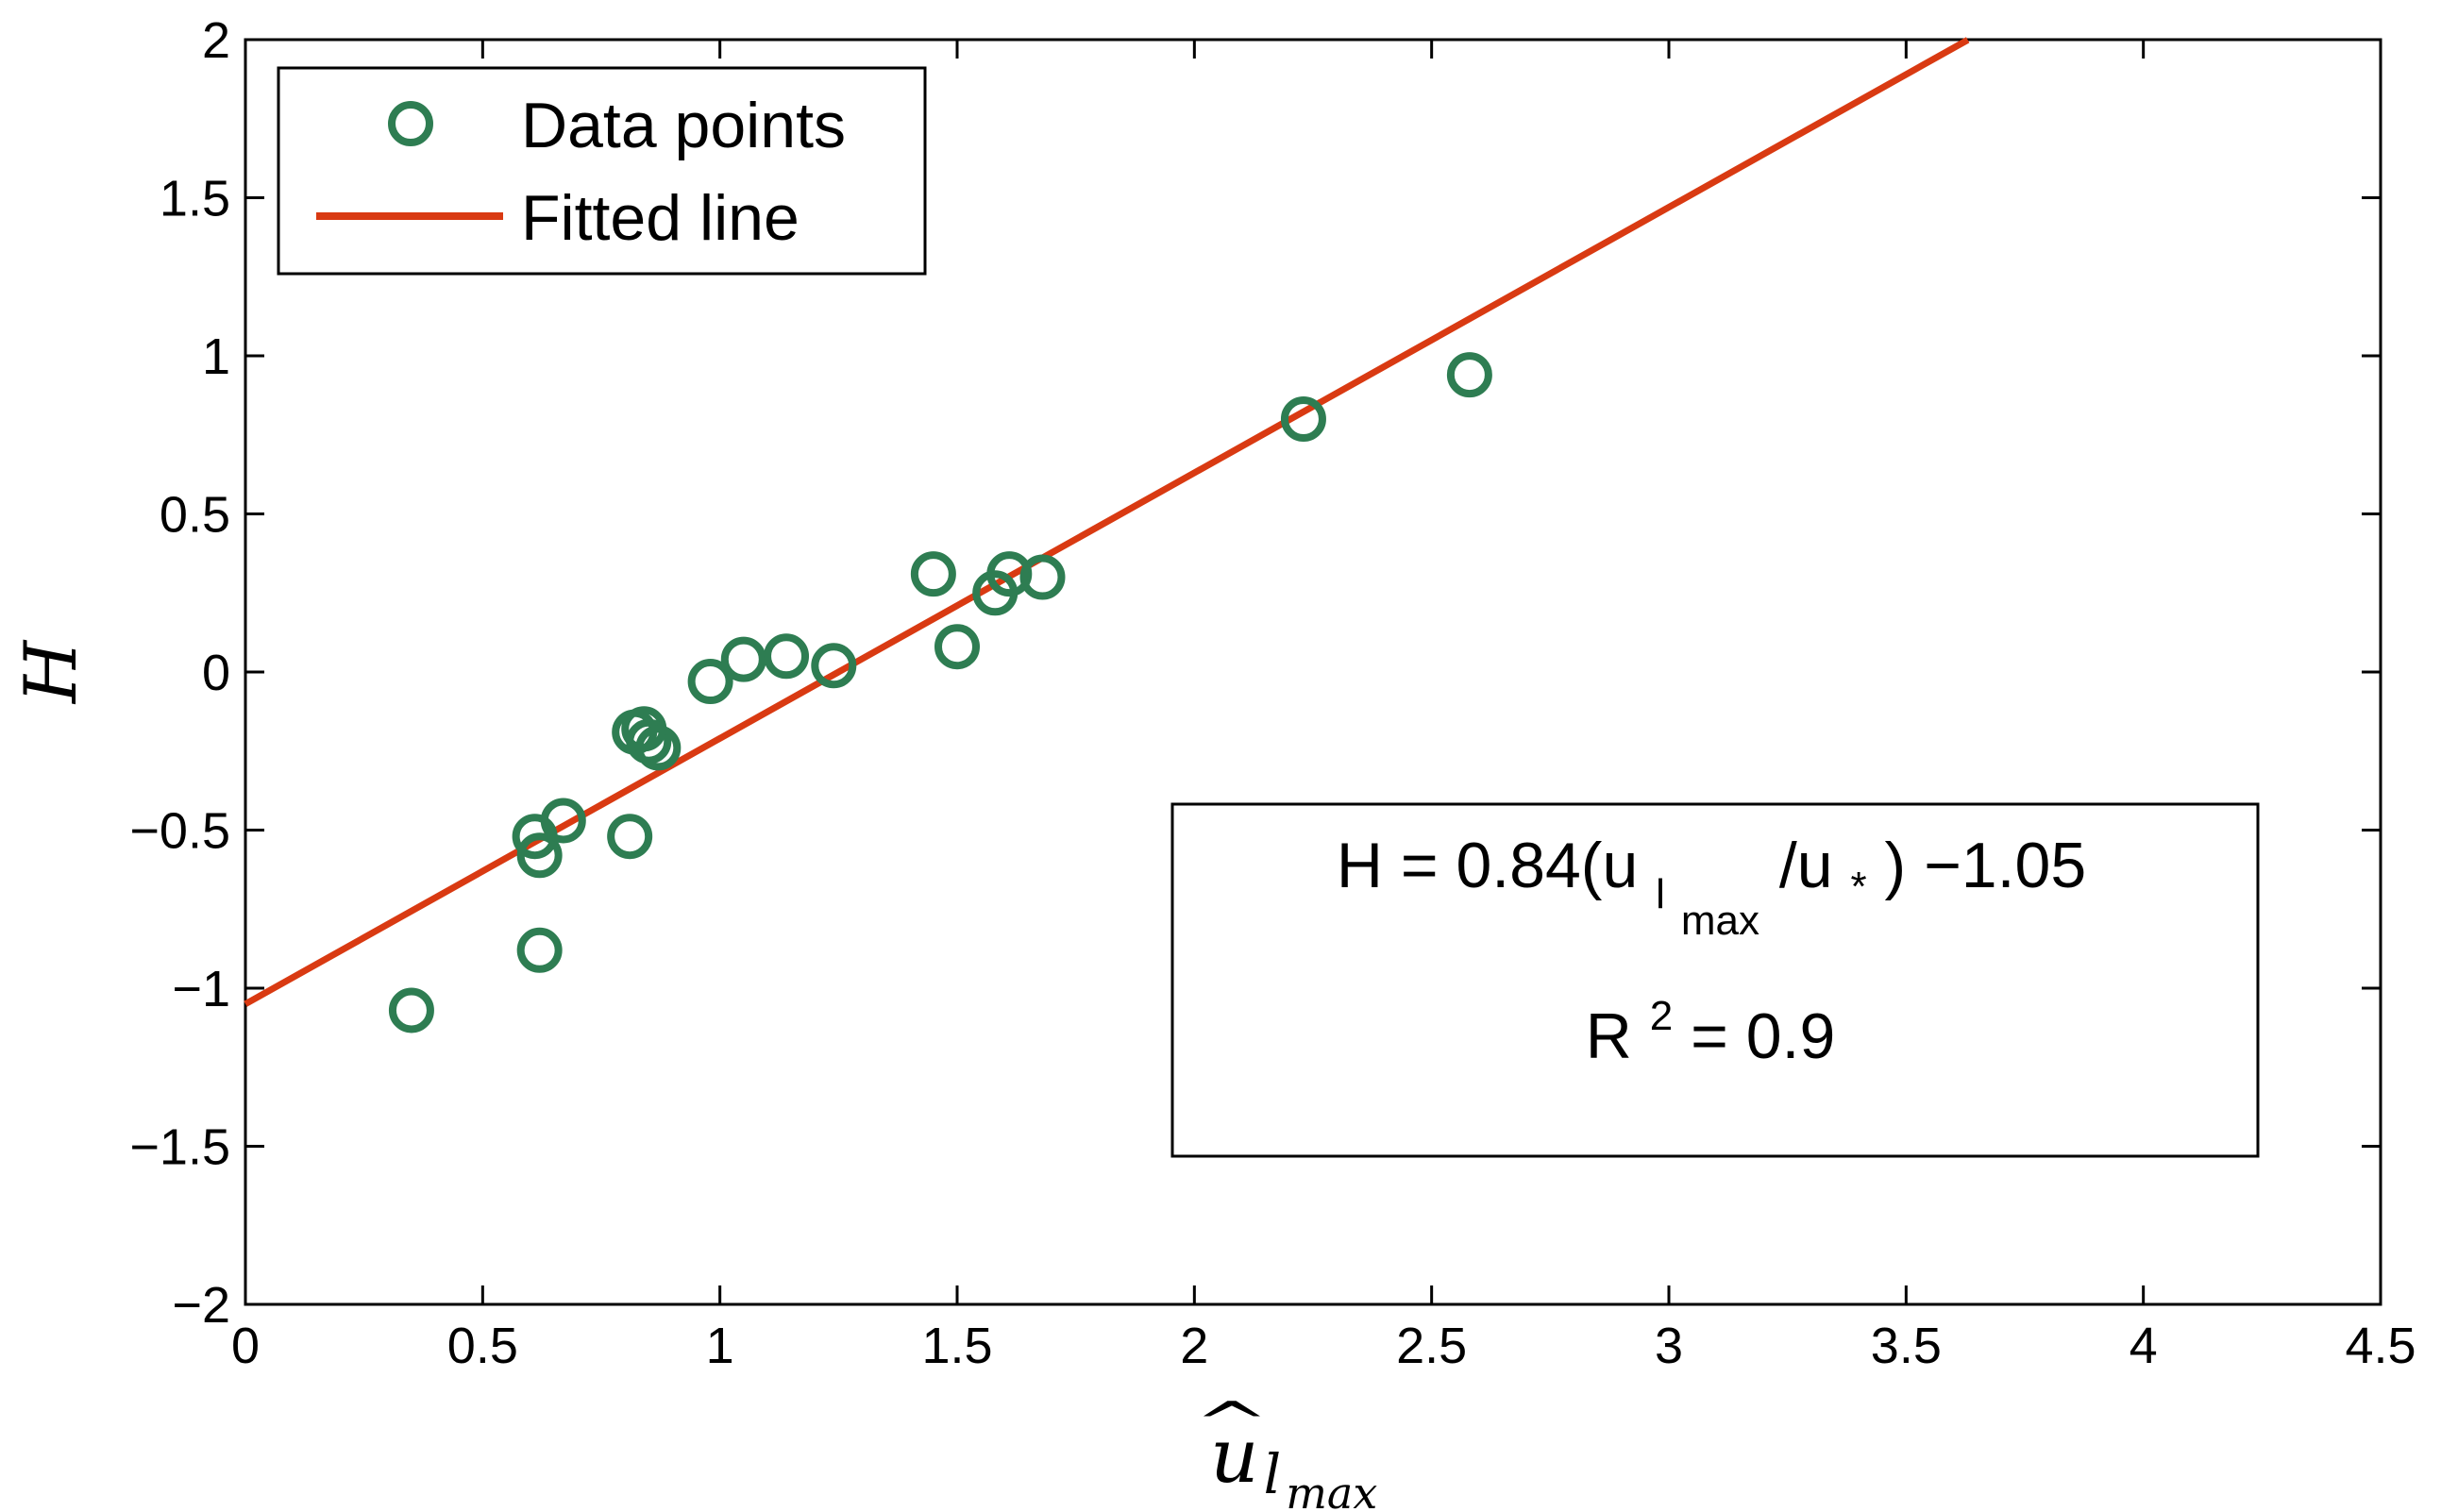 The image size is (2441, 1512). What do you see at coordinates (1234, 1456) in the screenshot?
I see `x-axis-label-main: u` at bounding box center [1234, 1456].